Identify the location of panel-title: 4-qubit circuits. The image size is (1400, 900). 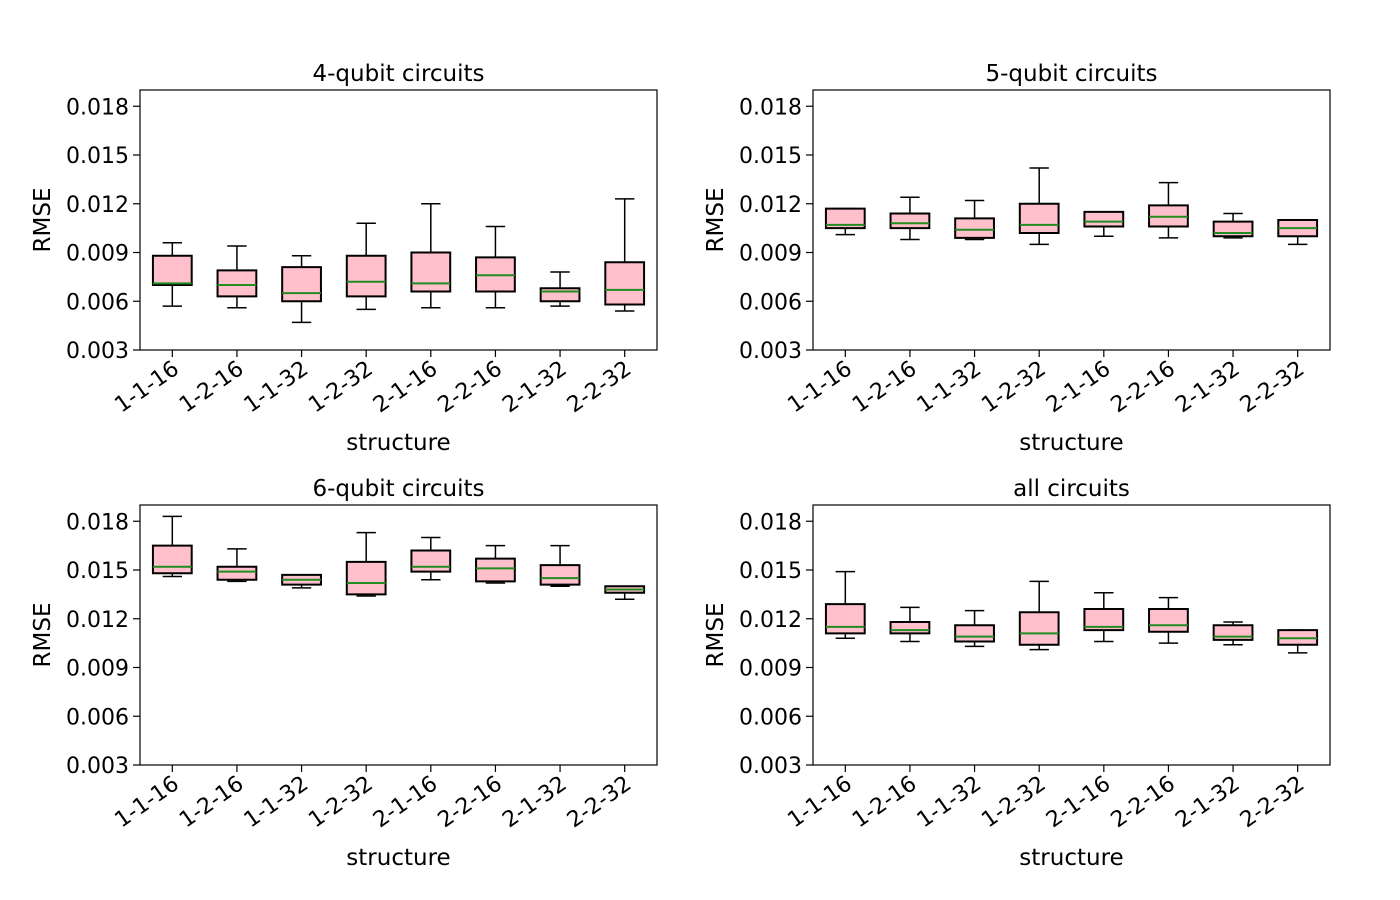
(398, 74).